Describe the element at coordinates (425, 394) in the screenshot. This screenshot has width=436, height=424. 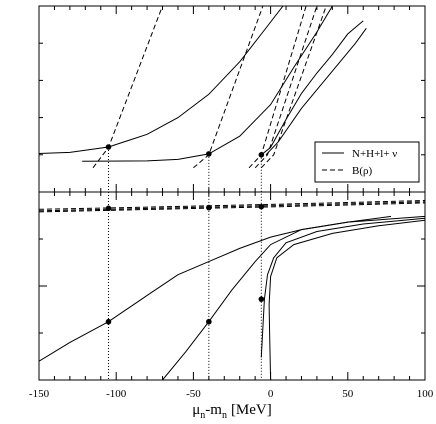
I see `x-tick-label-6: 100` at that location.